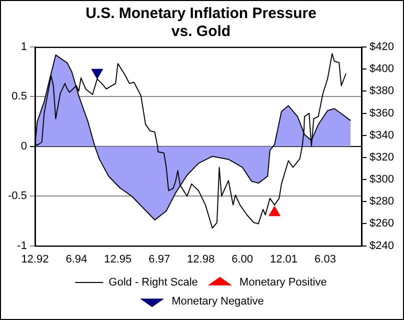 The width and height of the screenshot is (404, 320). I want to click on x-tick-label: 12.01, so click(284, 259).